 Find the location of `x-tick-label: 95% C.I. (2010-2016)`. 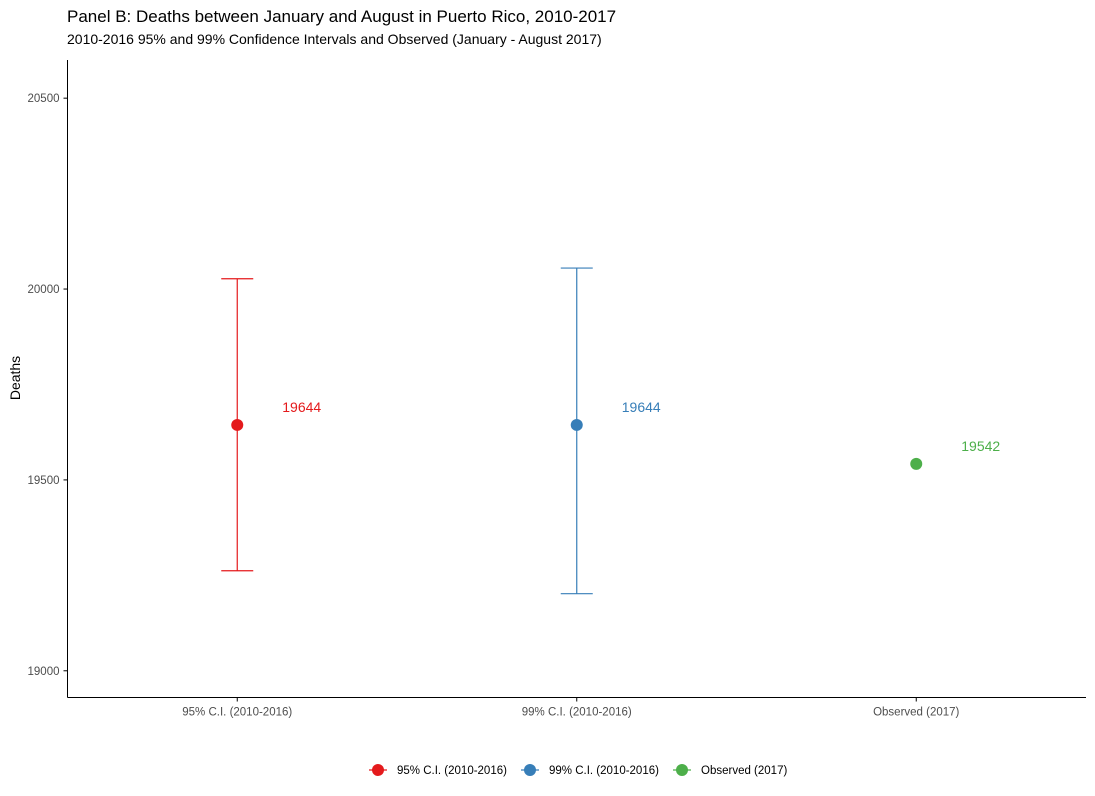

x-tick-label: 95% C.I. (2010-2016) is located at coordinates (237, 713).